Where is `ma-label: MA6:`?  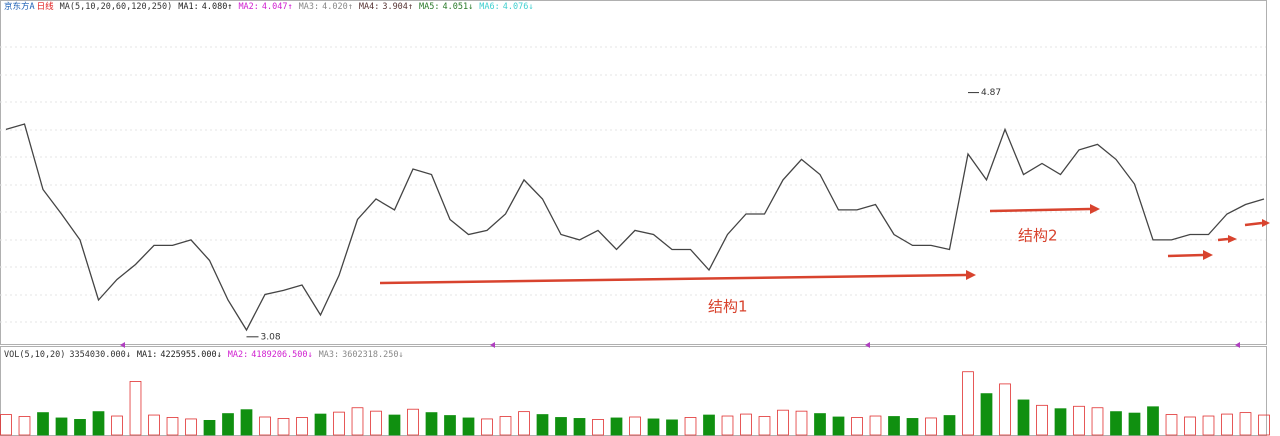 ma-label: MA6: is located at coordinates (489, 7).